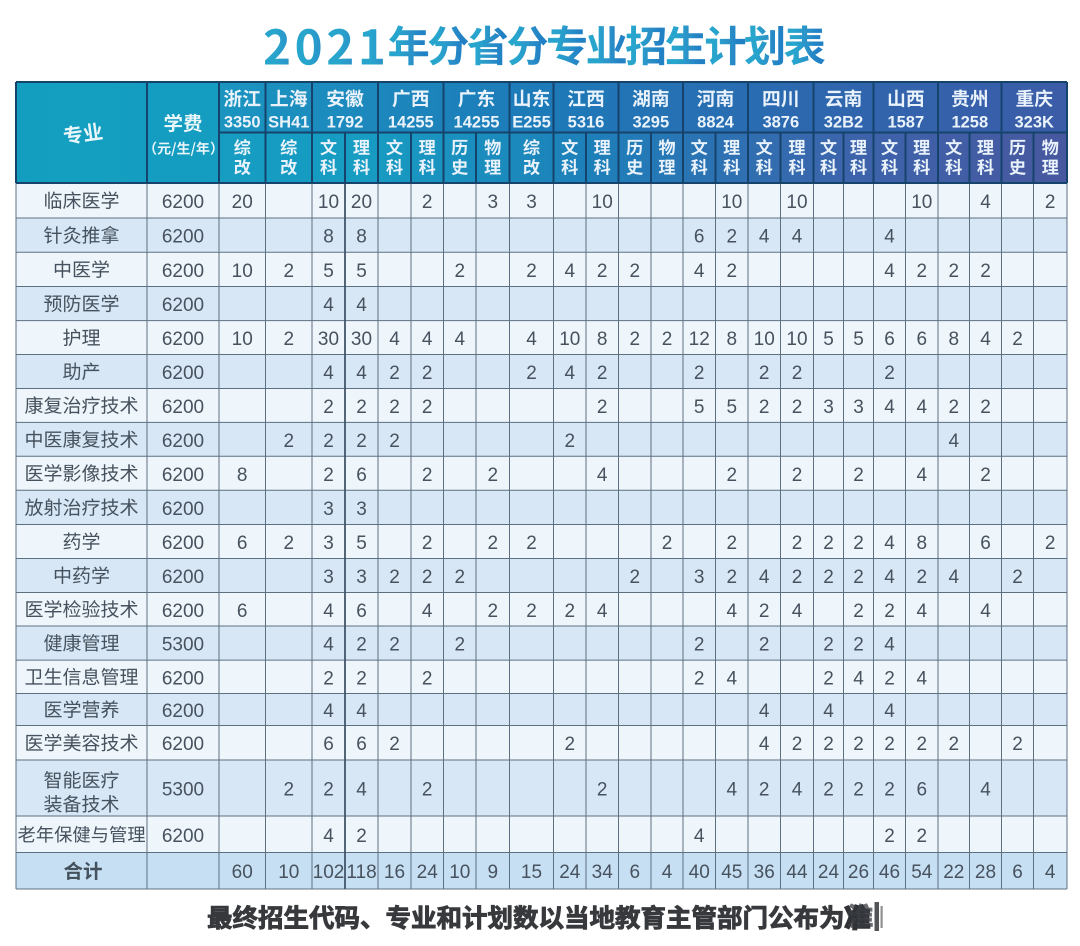 This screenshot has width=1080, height=946. I want to click on svg-text: 1792, so click(345, 123).